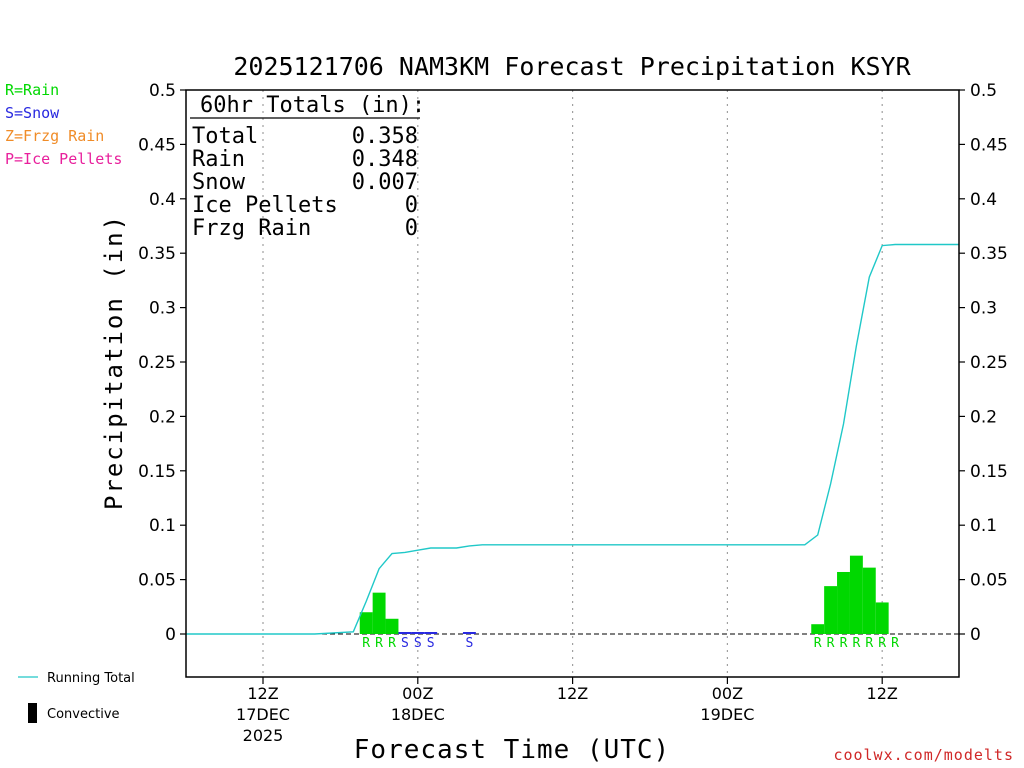 This screenshot has width=1024, height=768. Describe the element at coordinates (162, 91) in the screenshot. I see `y-tick-label-left: 0.5` at that location.